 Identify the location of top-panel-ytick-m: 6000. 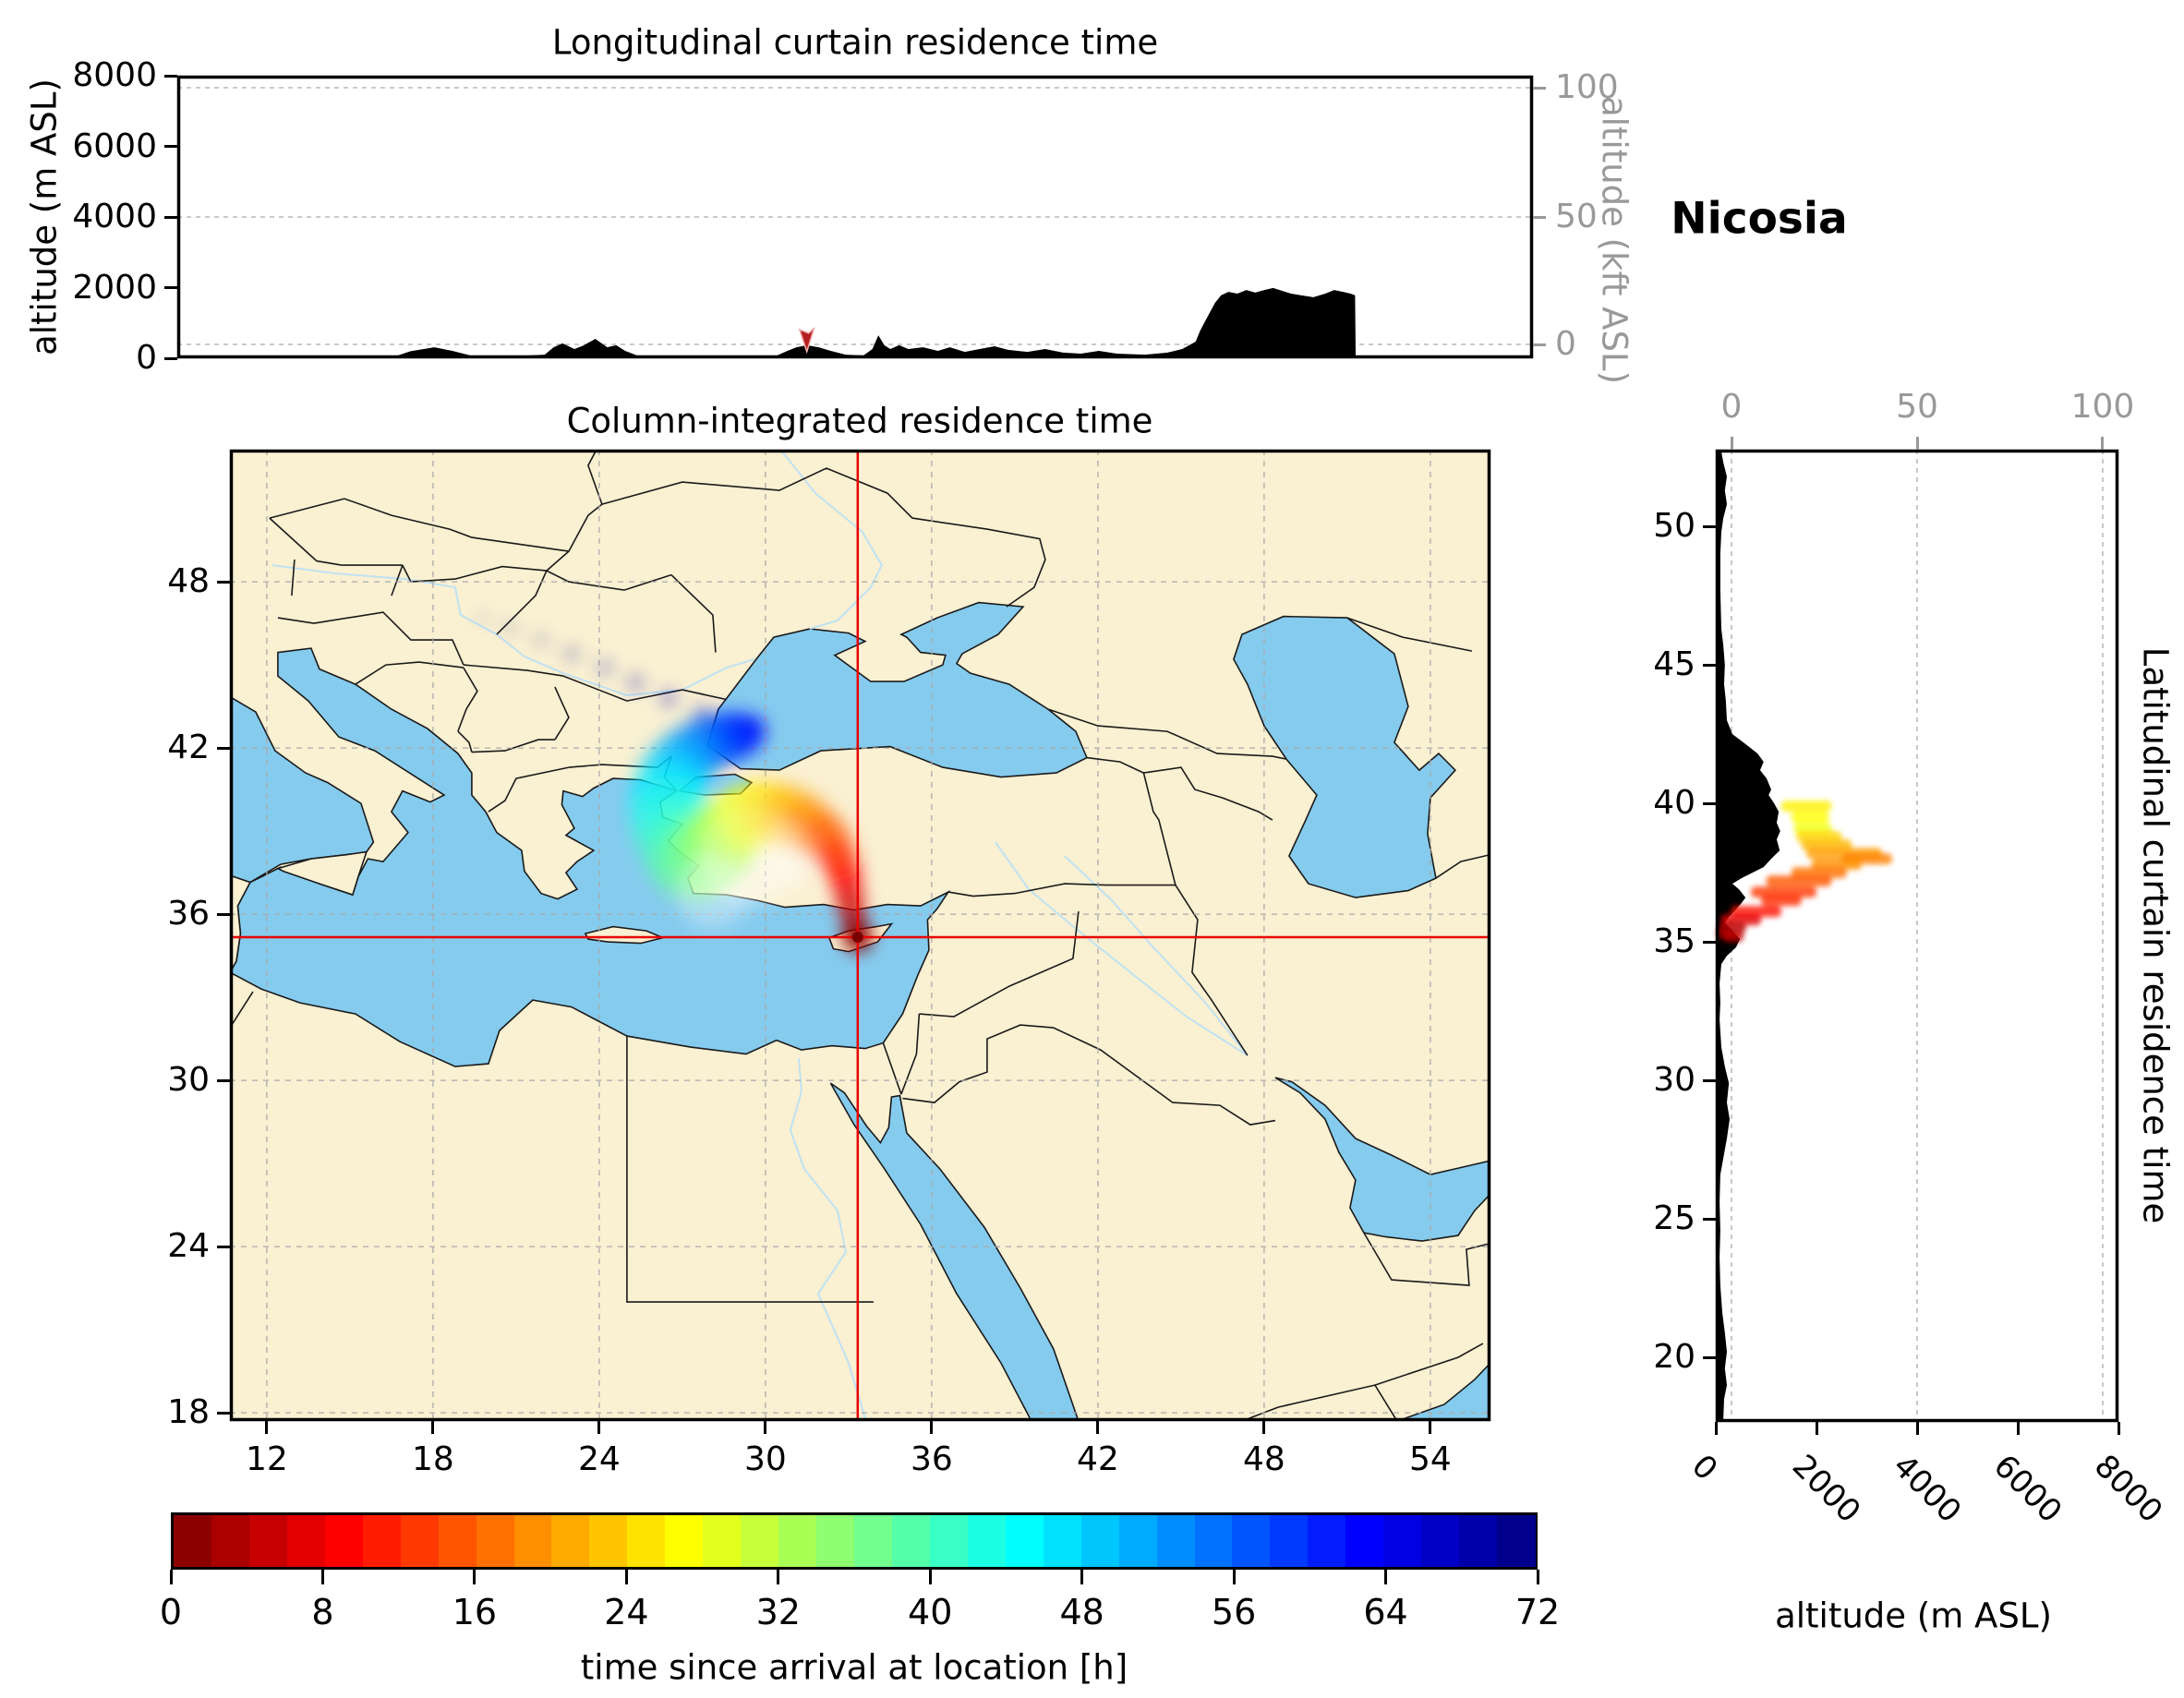
(114, 145).